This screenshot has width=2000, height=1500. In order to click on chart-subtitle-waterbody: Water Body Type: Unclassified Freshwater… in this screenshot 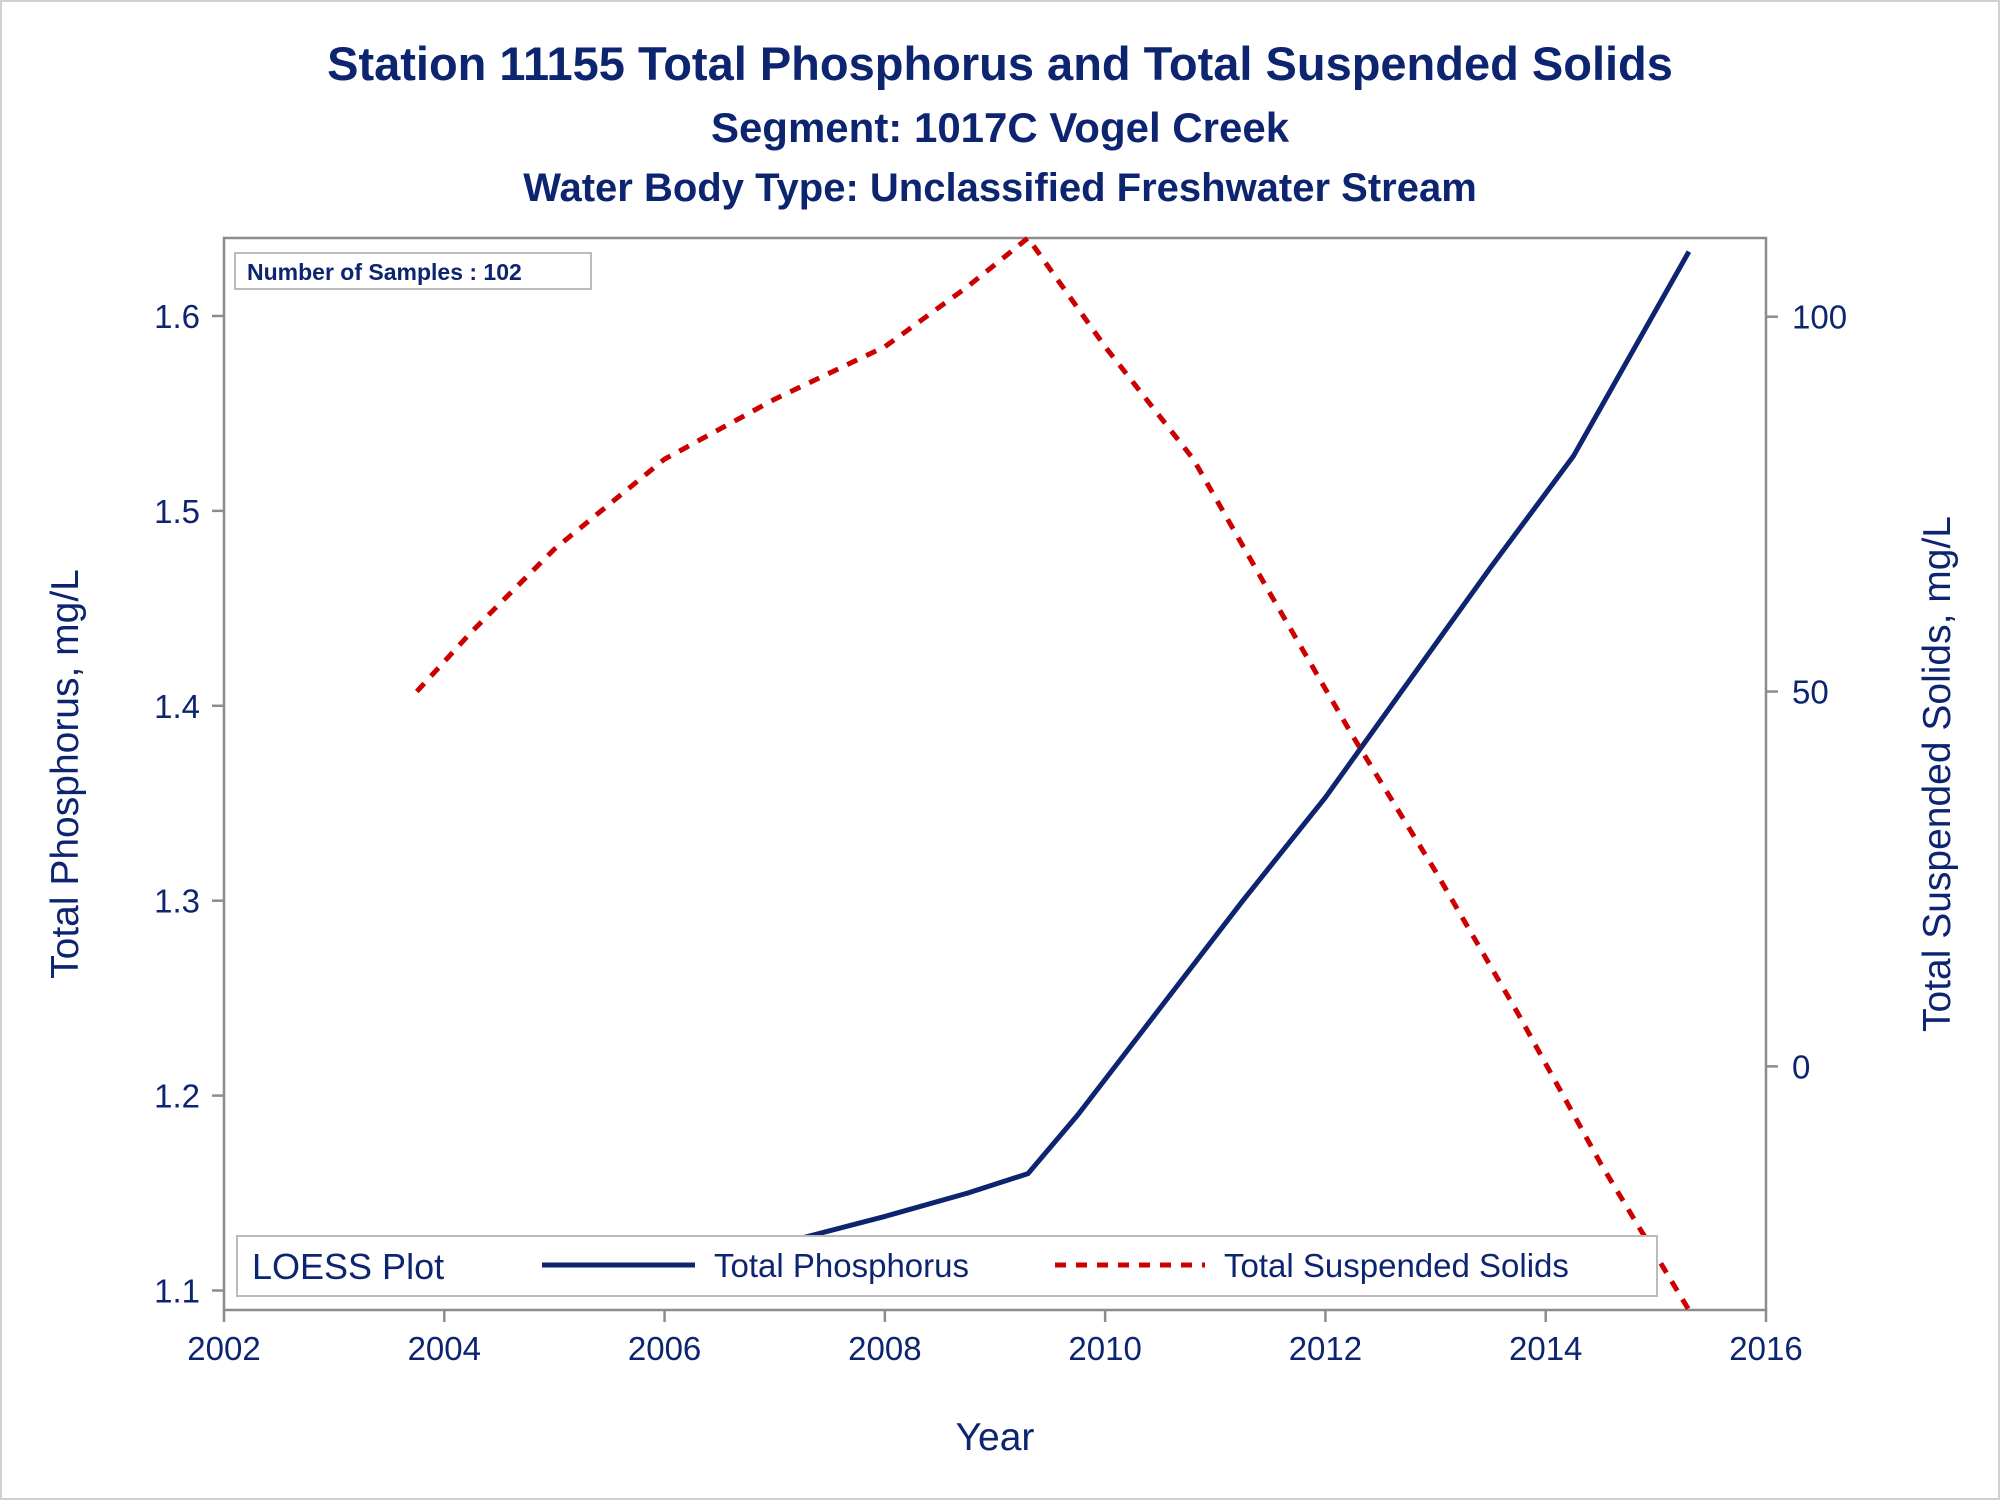, I will do `click(1000, 188)`.